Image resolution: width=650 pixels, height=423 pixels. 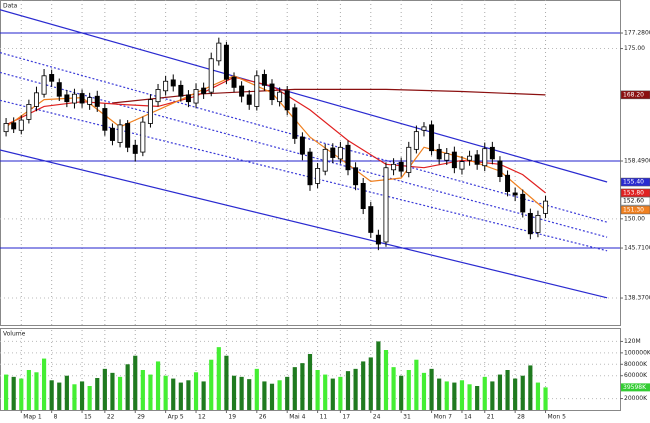 What do you see at coordinates (443, 417) in the screenshot?
I see `x-tick-label: Mon 7` at bounding box center [443, 417].